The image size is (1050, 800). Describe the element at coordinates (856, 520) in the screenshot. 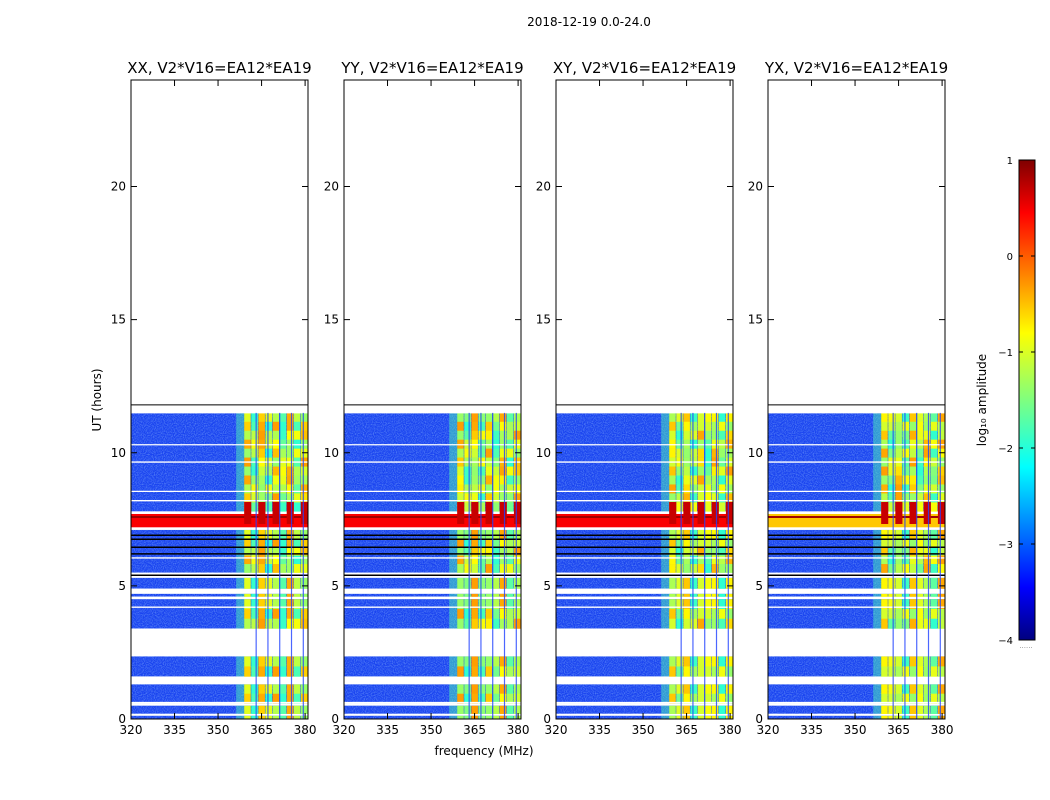

I see `hot-stripe` at that location.